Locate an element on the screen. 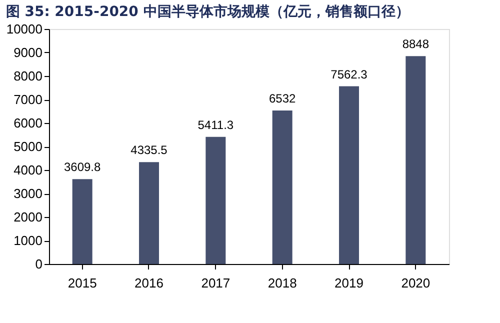  y-tick-label: 4000 is located at coordinates (28, 170).